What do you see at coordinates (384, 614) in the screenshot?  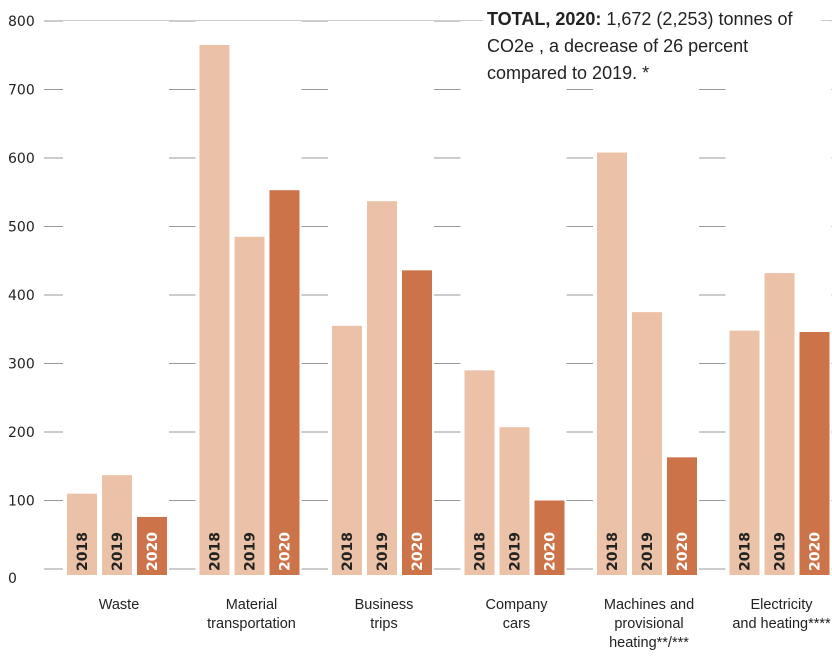 I see `category-label-2: Business trips` at bounding box center [384, 614].